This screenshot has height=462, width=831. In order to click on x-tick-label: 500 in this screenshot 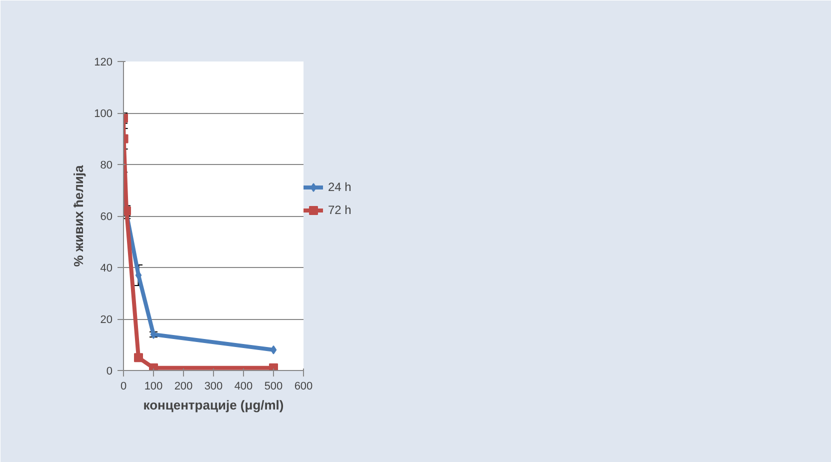, I will do `click(273, 386)`.